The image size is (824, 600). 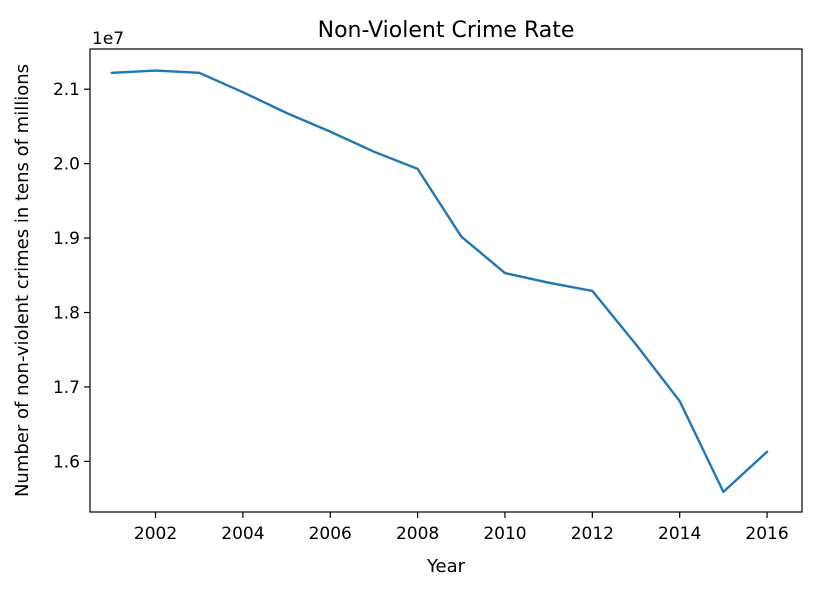 I want to click on x-tick-label: 2004, so click(x=242, y=534).